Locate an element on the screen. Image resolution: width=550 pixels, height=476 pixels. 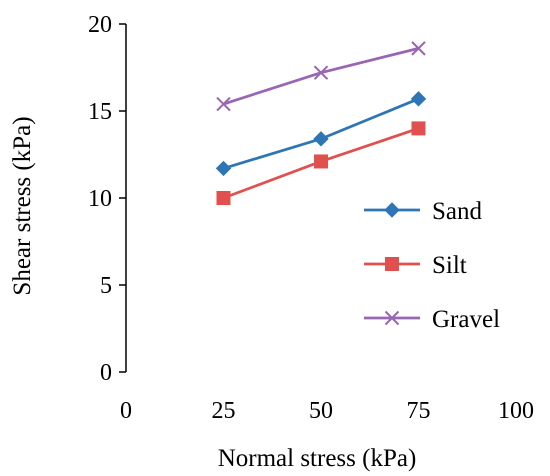
legend-item-gravel: Gravel is located at coordinates (432, 319).